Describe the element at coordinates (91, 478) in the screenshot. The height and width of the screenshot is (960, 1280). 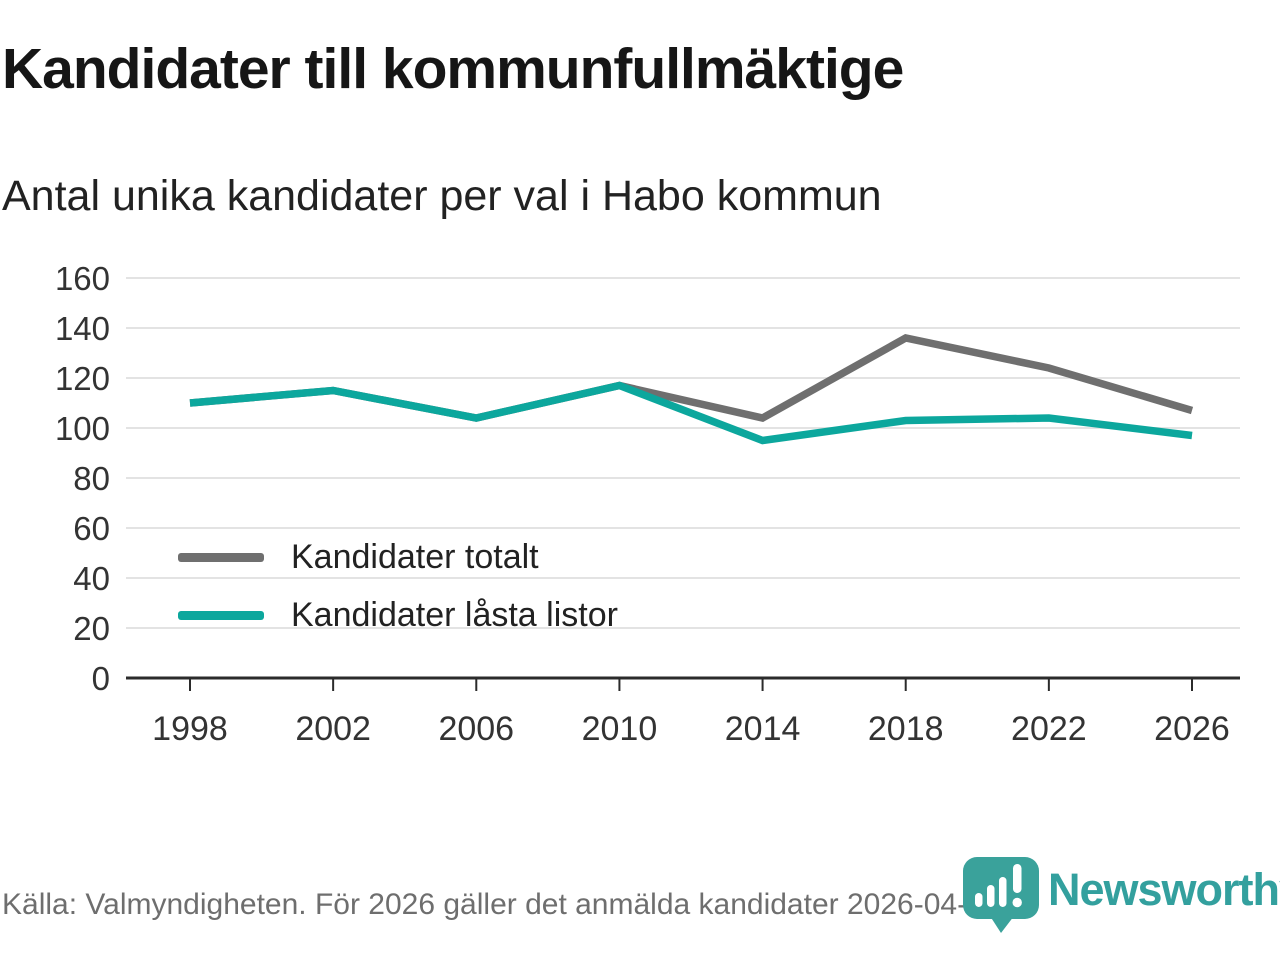
I see `y-axis-tick-label: 80` at that location.